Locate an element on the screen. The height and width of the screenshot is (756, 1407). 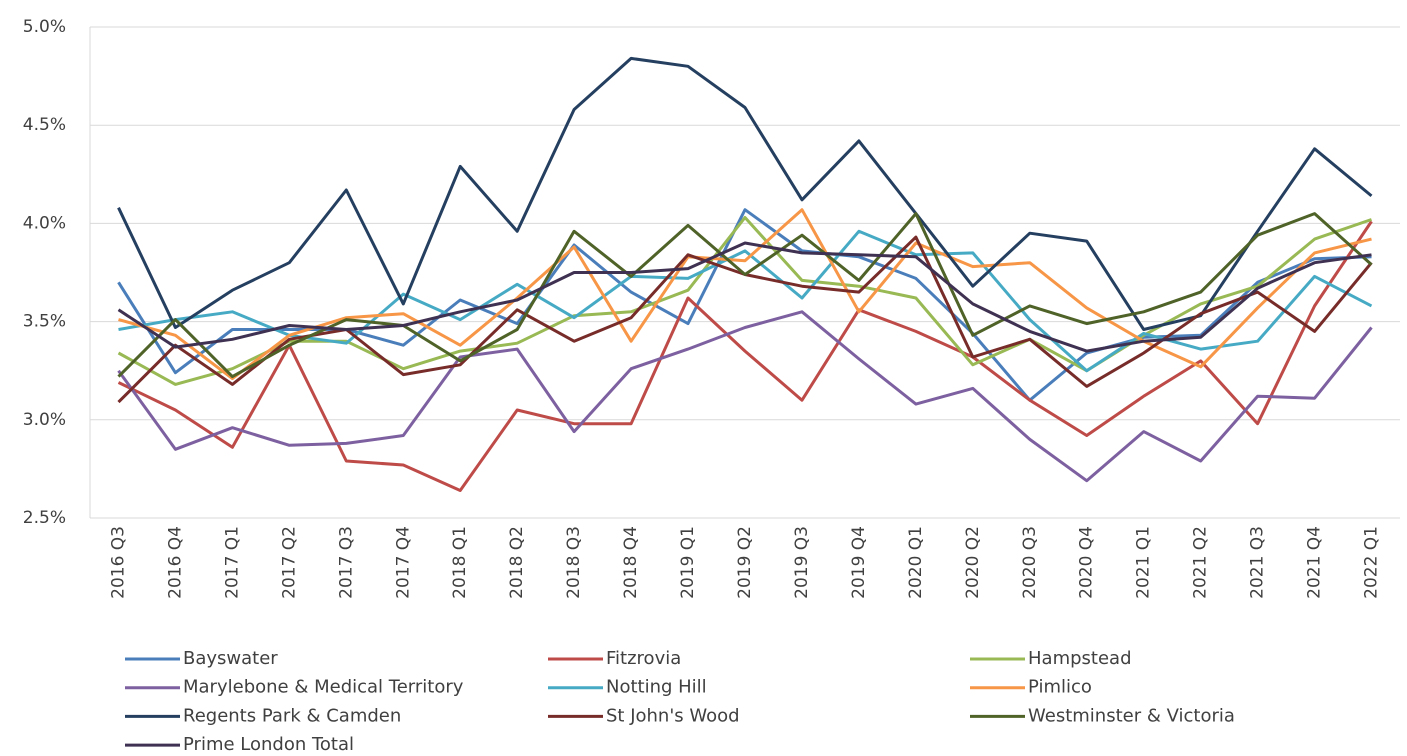
y-tick-label: 4.0% is located at coordinates (44, 223).